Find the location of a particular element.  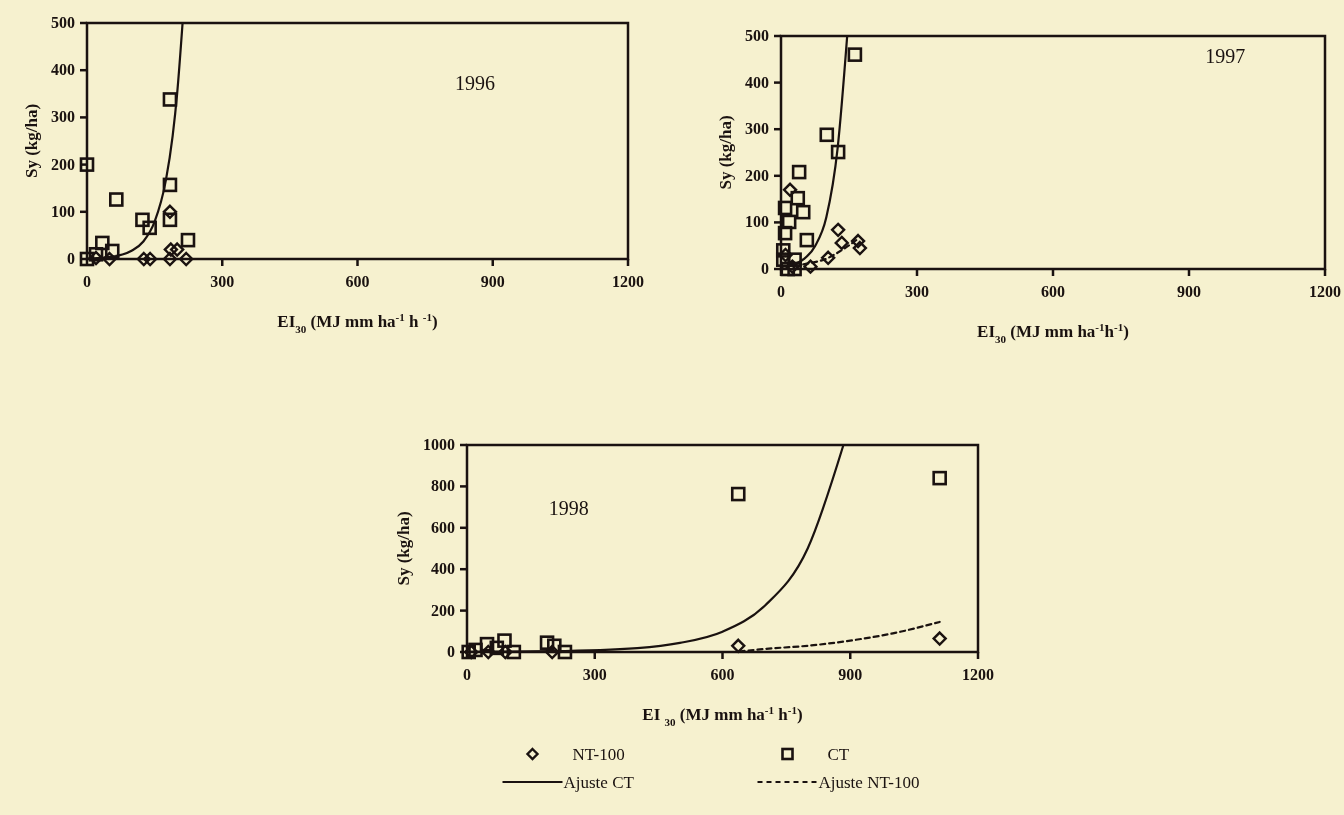

legend-label: Ajuste NT-100 is located at coordinates (869, 782).